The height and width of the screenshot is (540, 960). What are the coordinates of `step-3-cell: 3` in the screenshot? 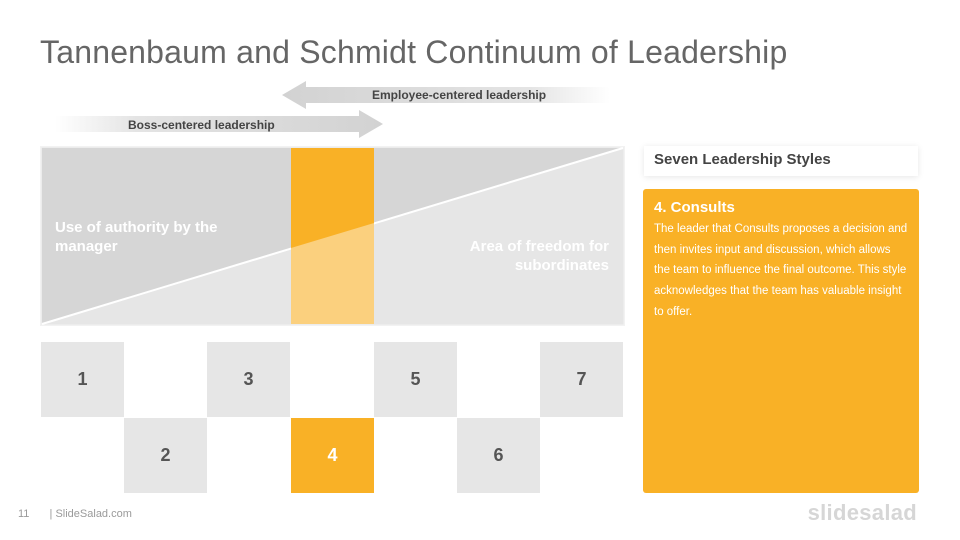 It's located at (248, 379).